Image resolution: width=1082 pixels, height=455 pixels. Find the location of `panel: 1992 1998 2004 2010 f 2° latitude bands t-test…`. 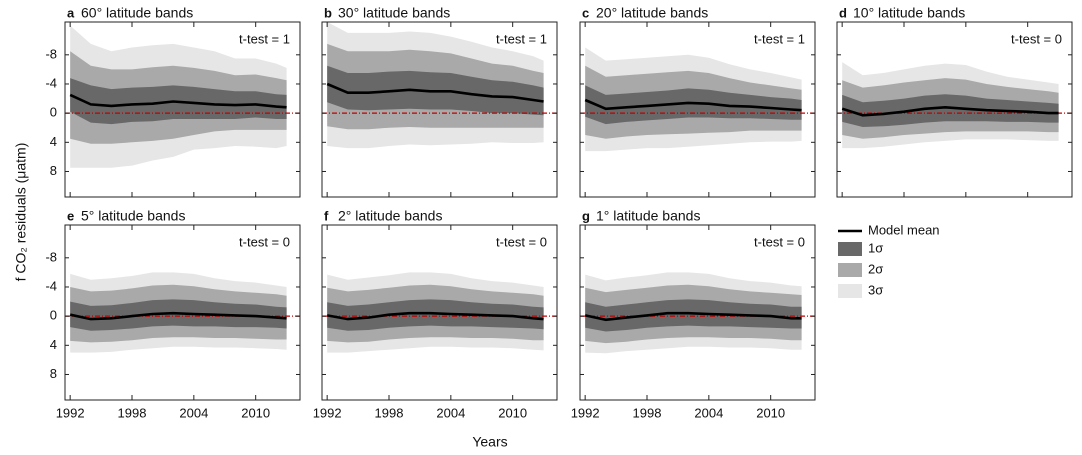

panel: 1992 1998 2004 2010 f 2° latitude bands t-test… is located at coordinates (435, 314).